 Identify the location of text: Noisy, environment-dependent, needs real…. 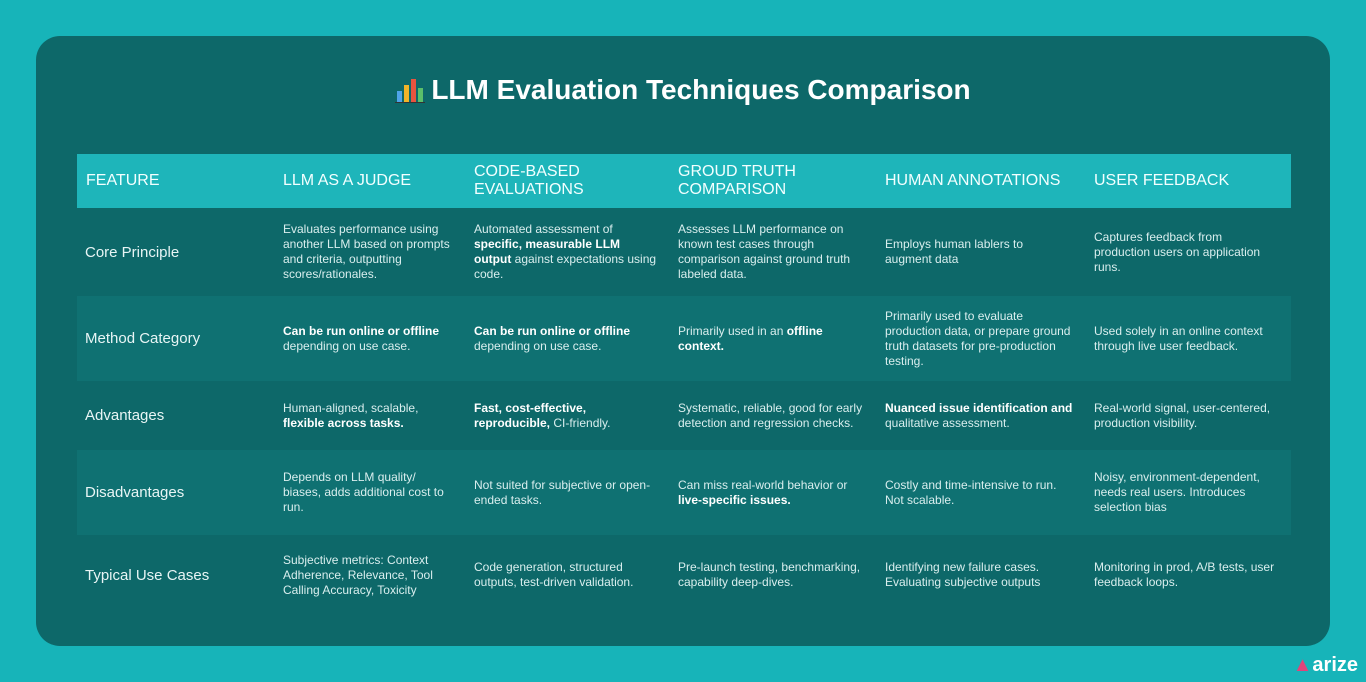
(1177, 492).